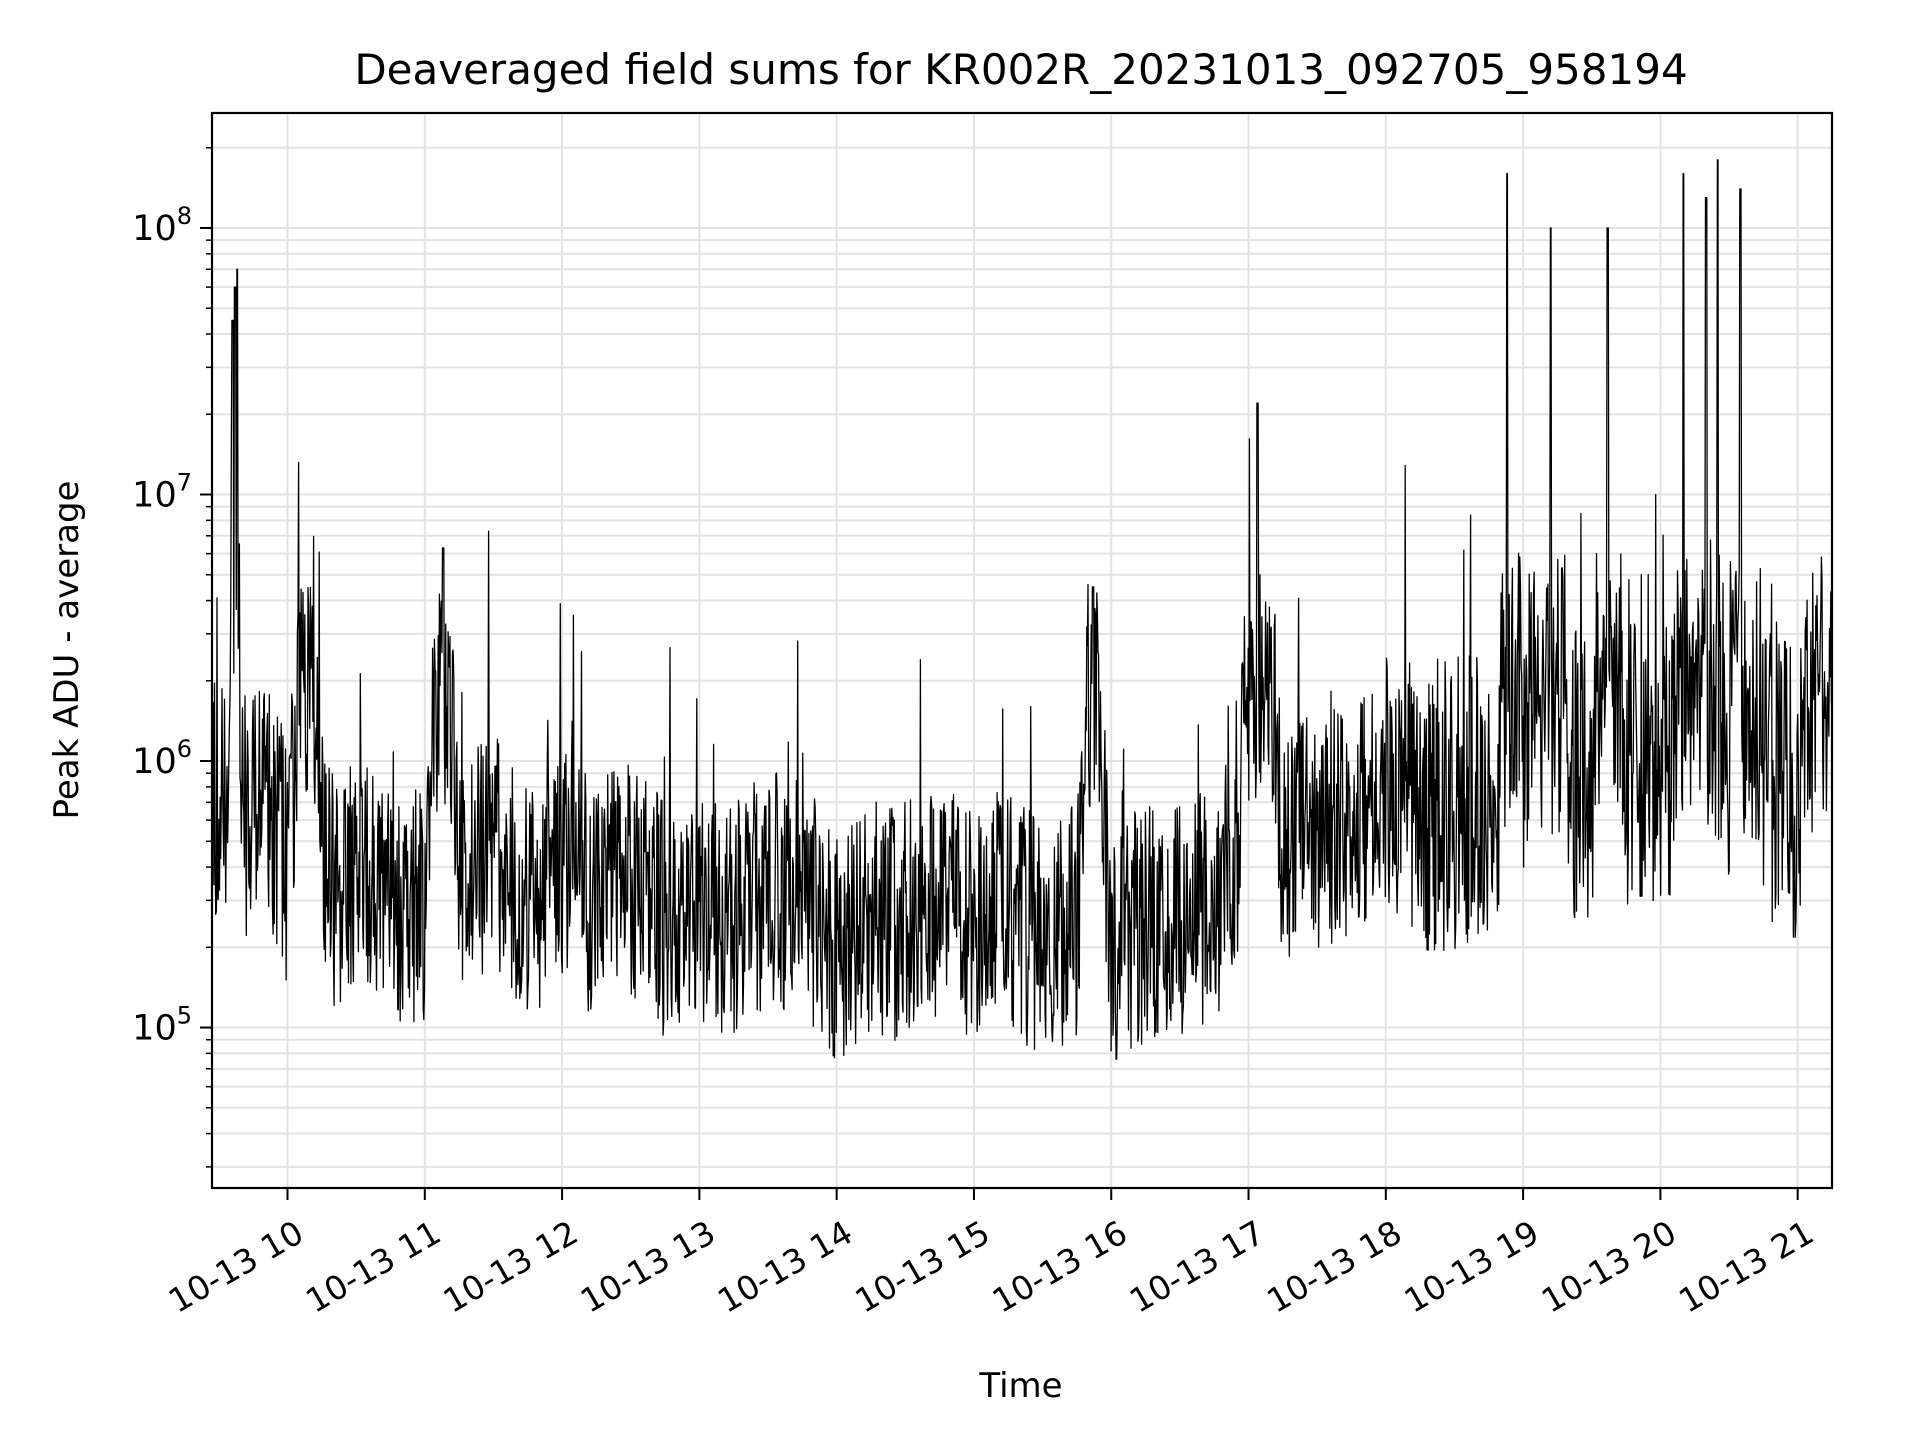 Image resolution: width=1920 pixels, height=1440 pixels. Describe the element at coordinates (67, 650) in the screenshot. I see `y-axis-label: Peak ADU - average` at that location.